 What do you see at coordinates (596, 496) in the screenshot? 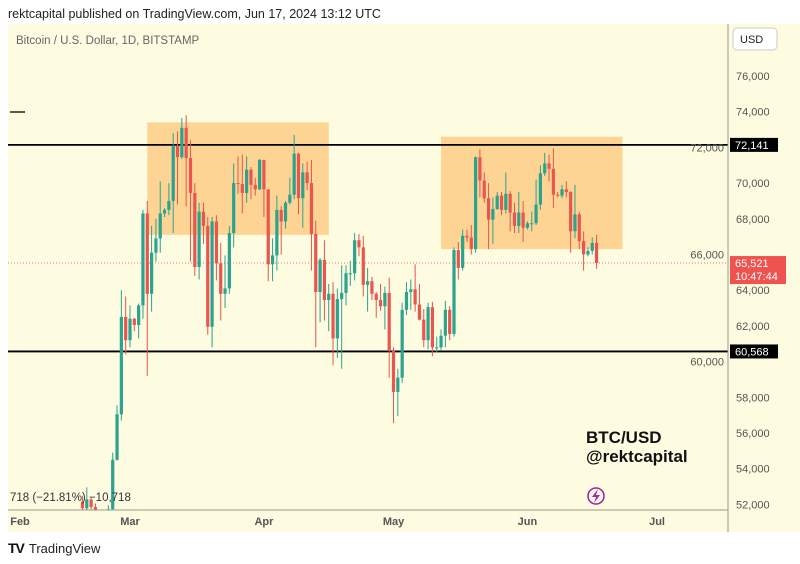
I see `lightning-icon` at bounding box center [596, 496].